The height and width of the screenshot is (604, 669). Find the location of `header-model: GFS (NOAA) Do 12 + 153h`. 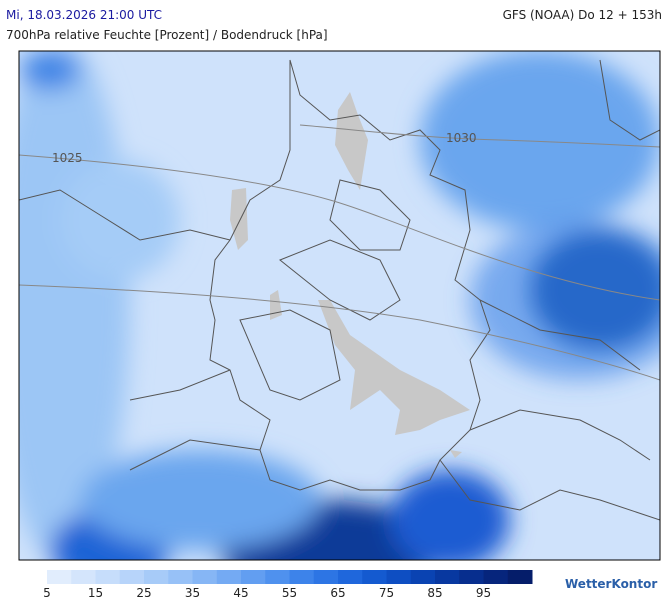

header-model: GFS (NOAA) Do 12 + 153h is located at coordinates (582, 15).